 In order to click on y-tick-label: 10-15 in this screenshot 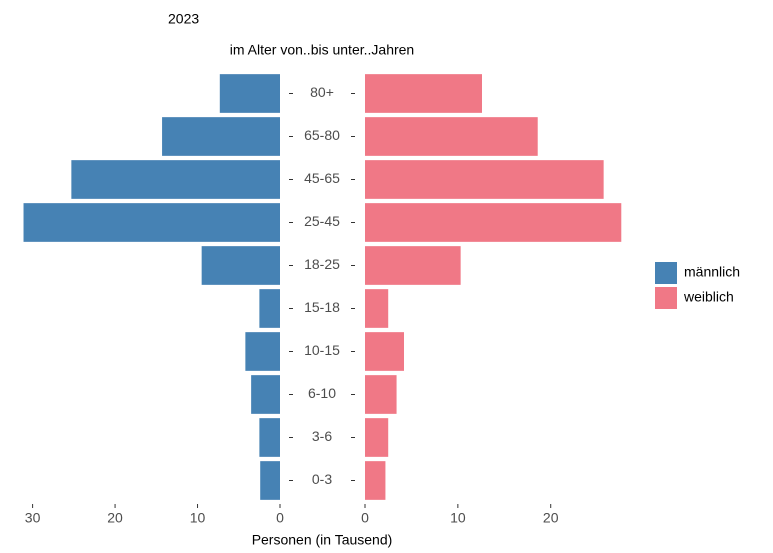, I will do `click(322, 350)`.